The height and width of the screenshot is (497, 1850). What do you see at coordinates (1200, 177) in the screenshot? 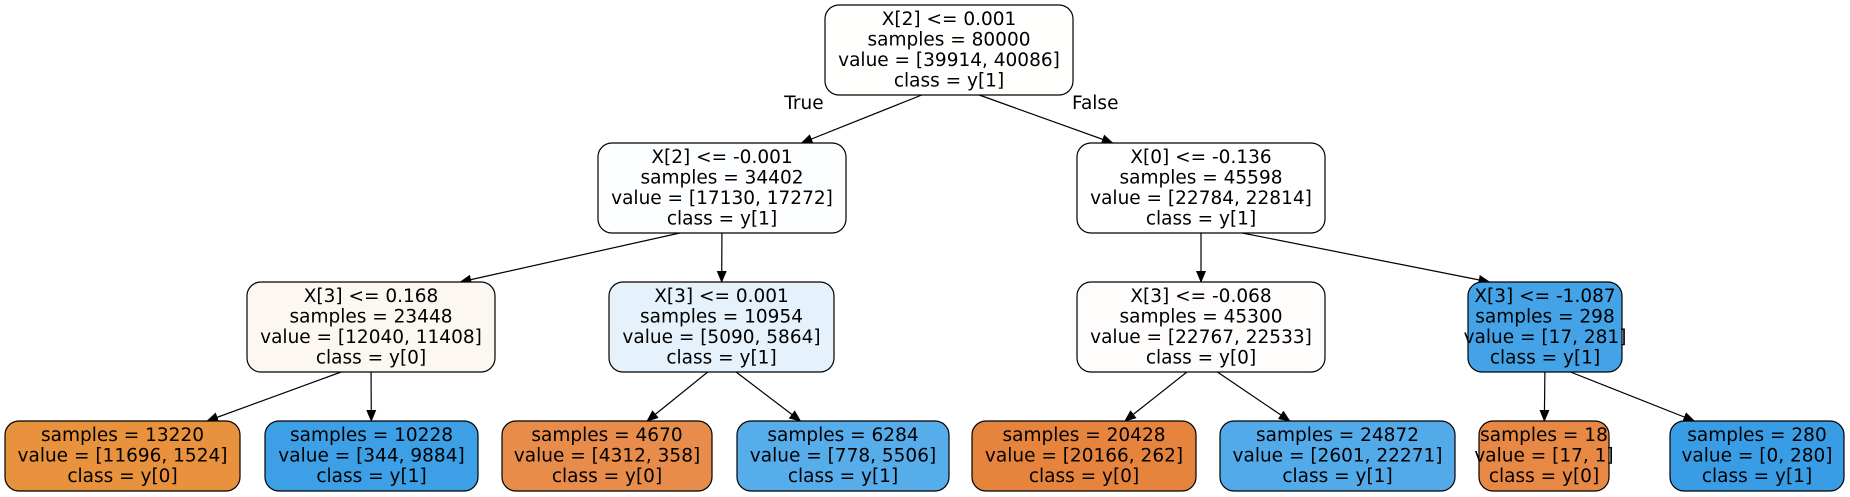
I see `node-line: samples = 45598` at bounding box center [1200, 177].